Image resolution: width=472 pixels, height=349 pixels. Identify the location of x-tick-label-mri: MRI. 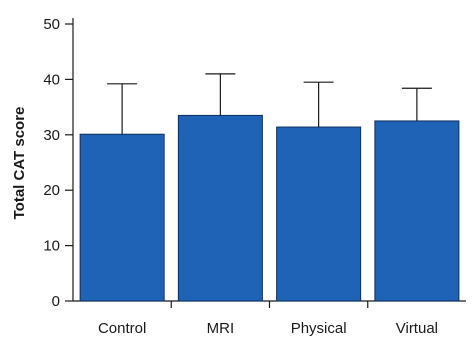
(221, 328).